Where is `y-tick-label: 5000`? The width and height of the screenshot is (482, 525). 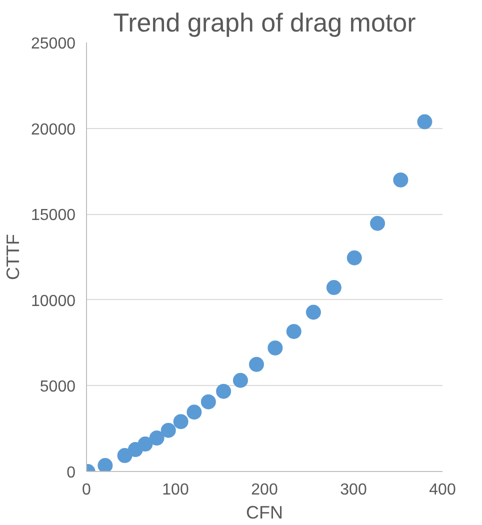
y-tick-label: 5000 is located at coordinates (58, 387).